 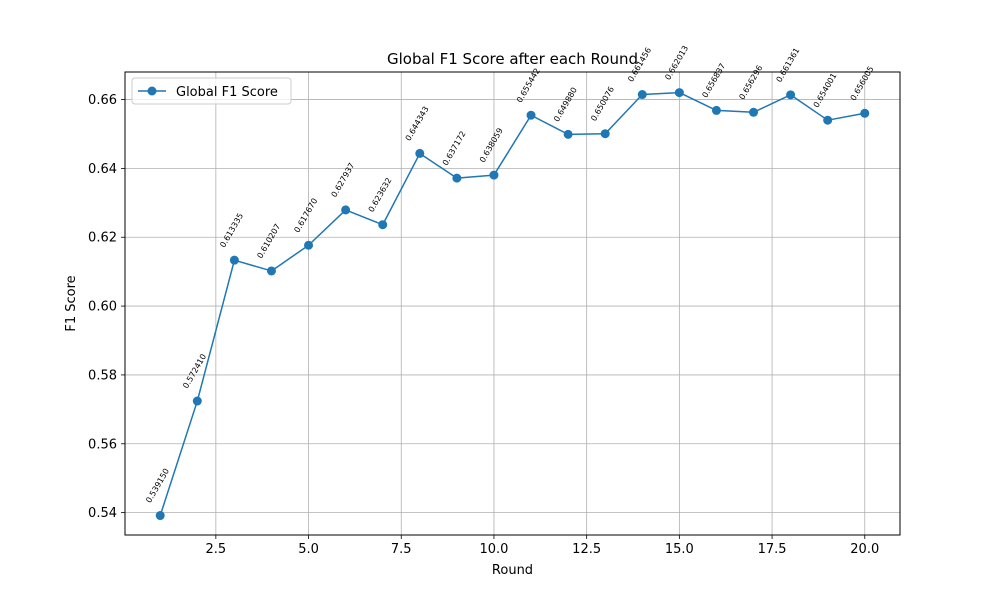 I want to click on chart-title: Global F1 Score after each Round, so click(x=512, y=59).